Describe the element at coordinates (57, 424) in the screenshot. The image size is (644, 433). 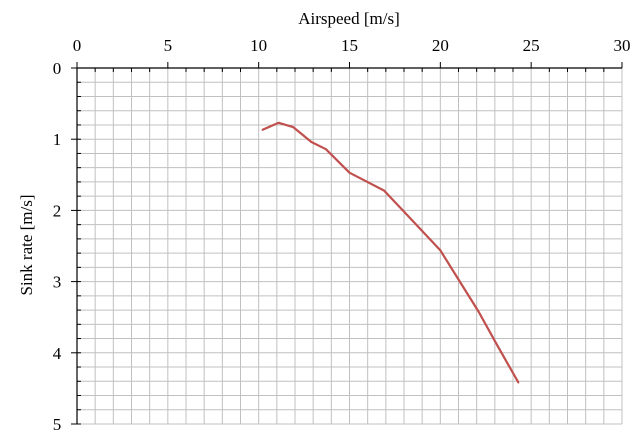
I see `y-tick-label: 5` at that location.